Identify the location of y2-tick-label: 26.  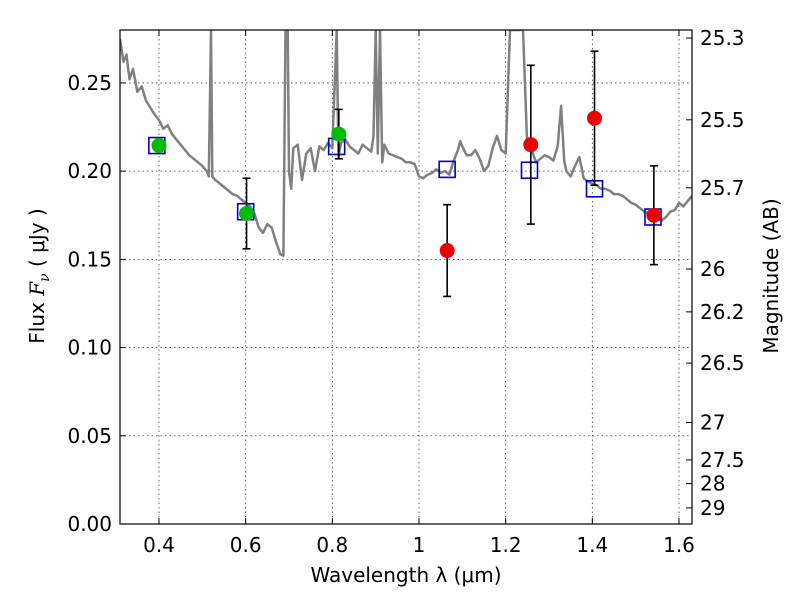
(712, 269).